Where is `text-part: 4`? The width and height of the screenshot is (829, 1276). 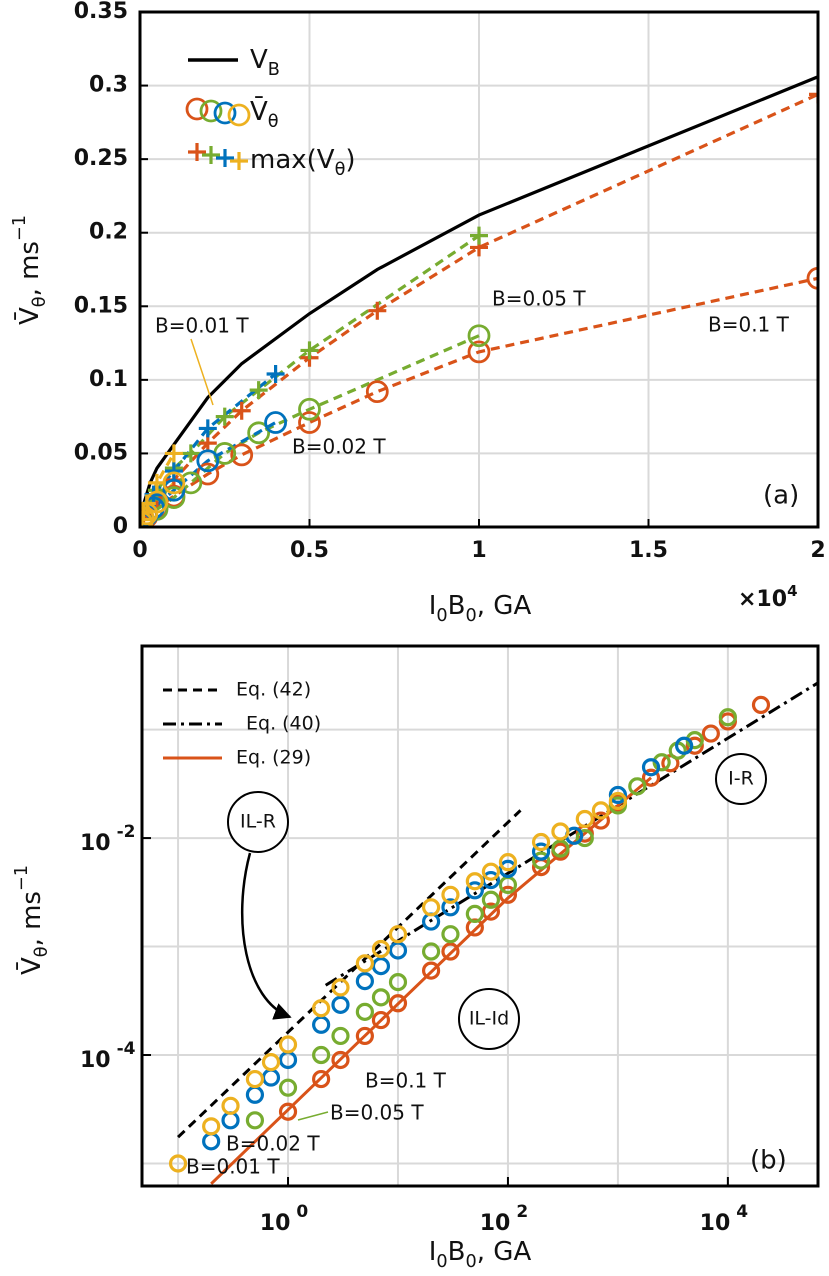 text-part: 4 is located at coordinates (792, 591).